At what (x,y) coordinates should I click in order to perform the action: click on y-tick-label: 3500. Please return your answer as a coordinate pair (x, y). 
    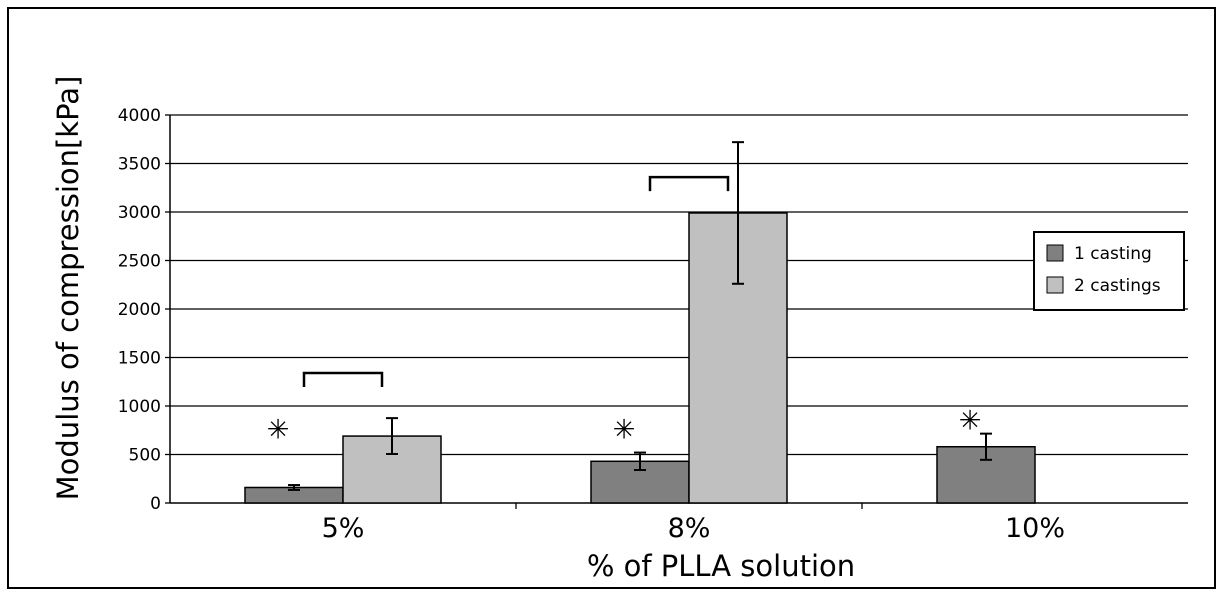
    Looking at the image, I should click on (139, 165).